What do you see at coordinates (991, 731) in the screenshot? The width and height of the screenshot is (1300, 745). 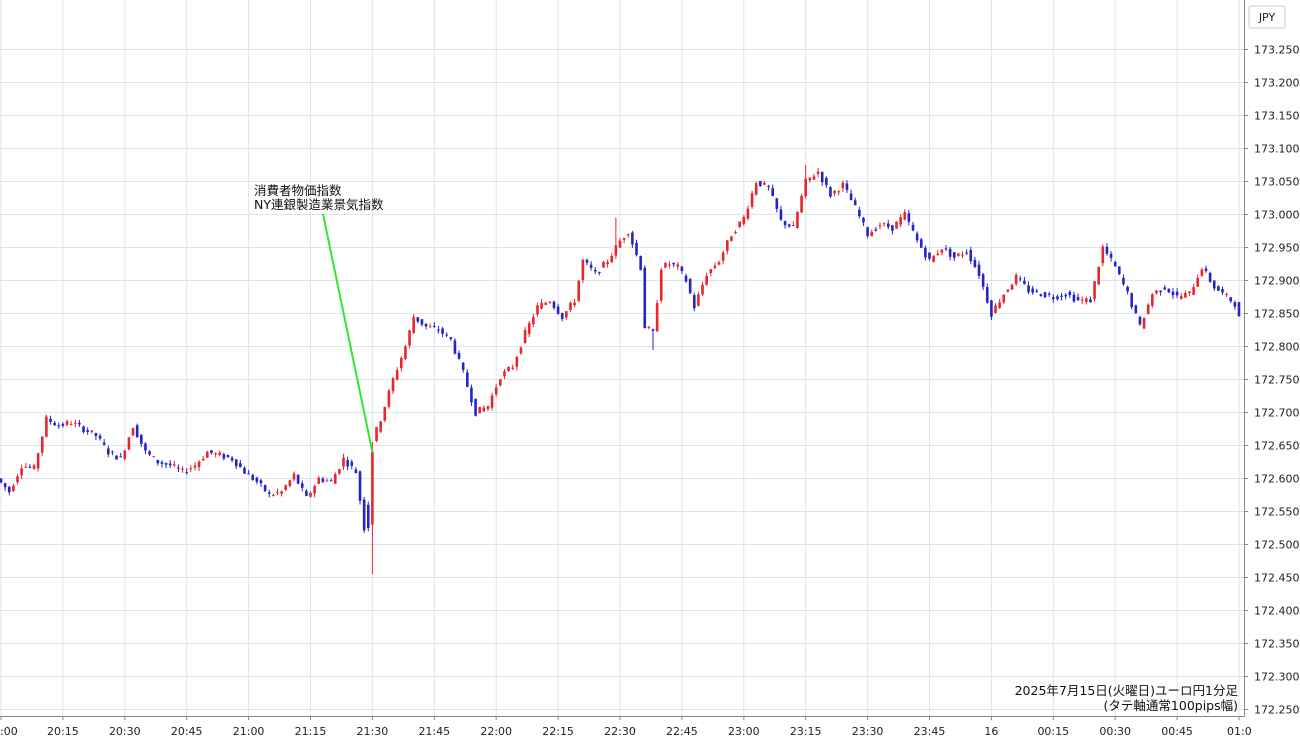 I see `x-tick-label: 16` at bounding box center [991, 731].